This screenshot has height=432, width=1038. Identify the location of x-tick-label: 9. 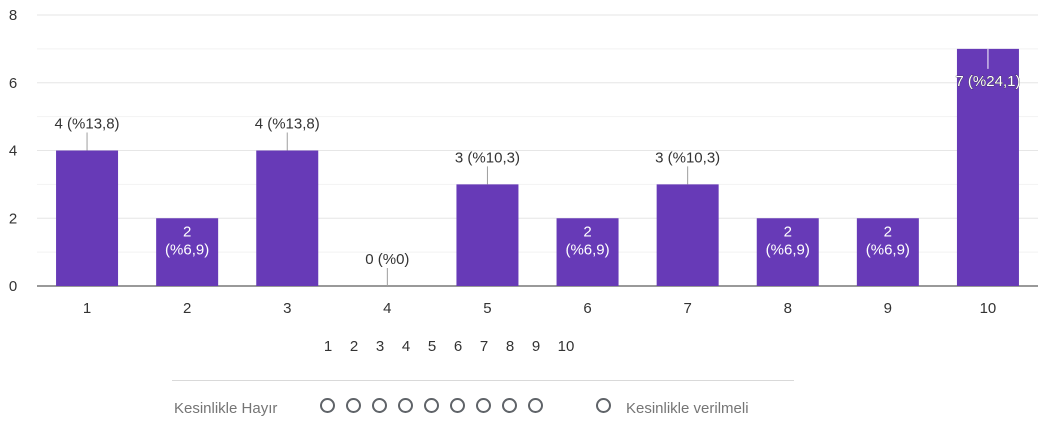
(888, 308).